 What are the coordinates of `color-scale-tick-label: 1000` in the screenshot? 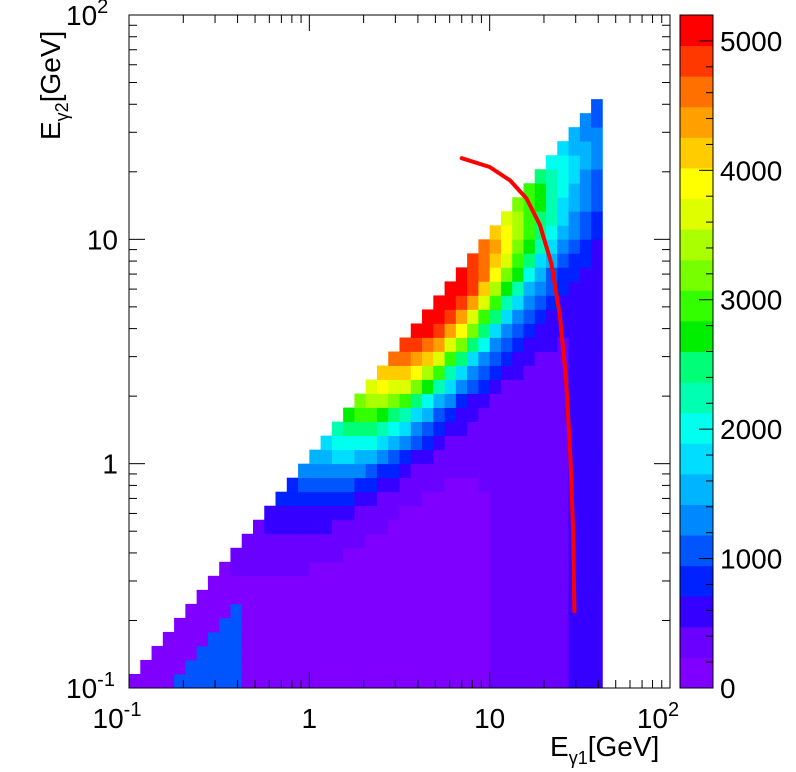 It's located at (751, 559).